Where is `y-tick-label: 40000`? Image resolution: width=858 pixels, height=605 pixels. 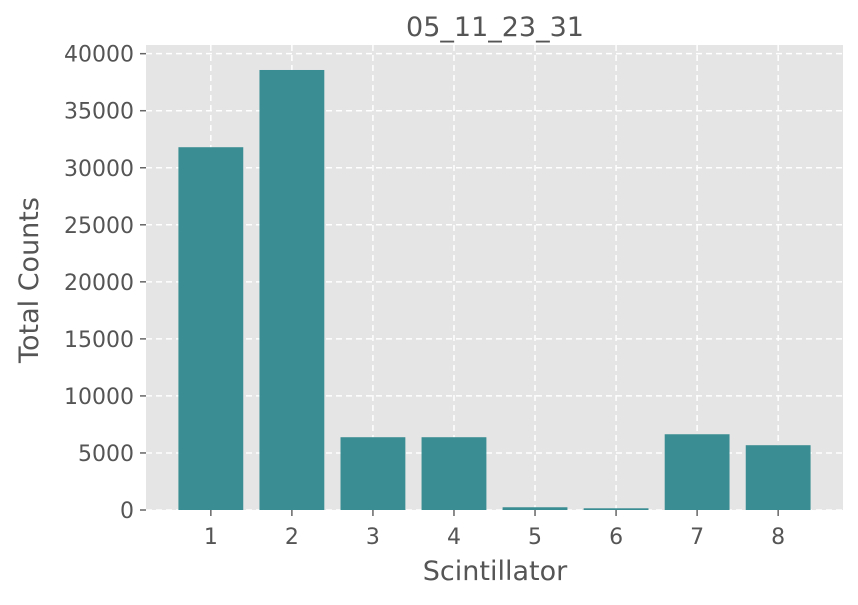 y-tick-label: 40000 is located at coordinates (99, 55).